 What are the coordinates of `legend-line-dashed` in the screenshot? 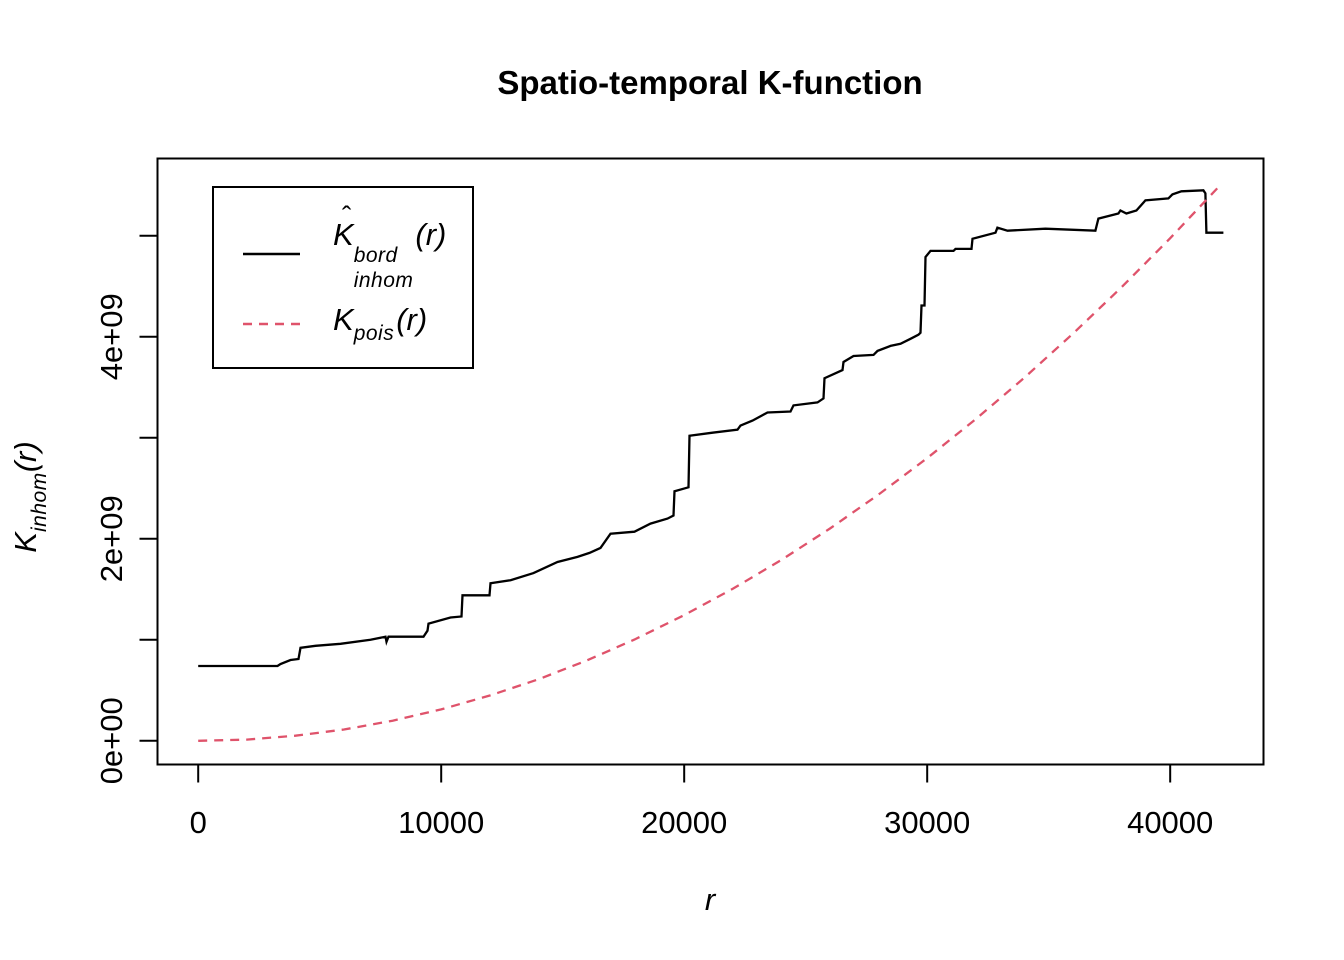 It's located at (271, 324).